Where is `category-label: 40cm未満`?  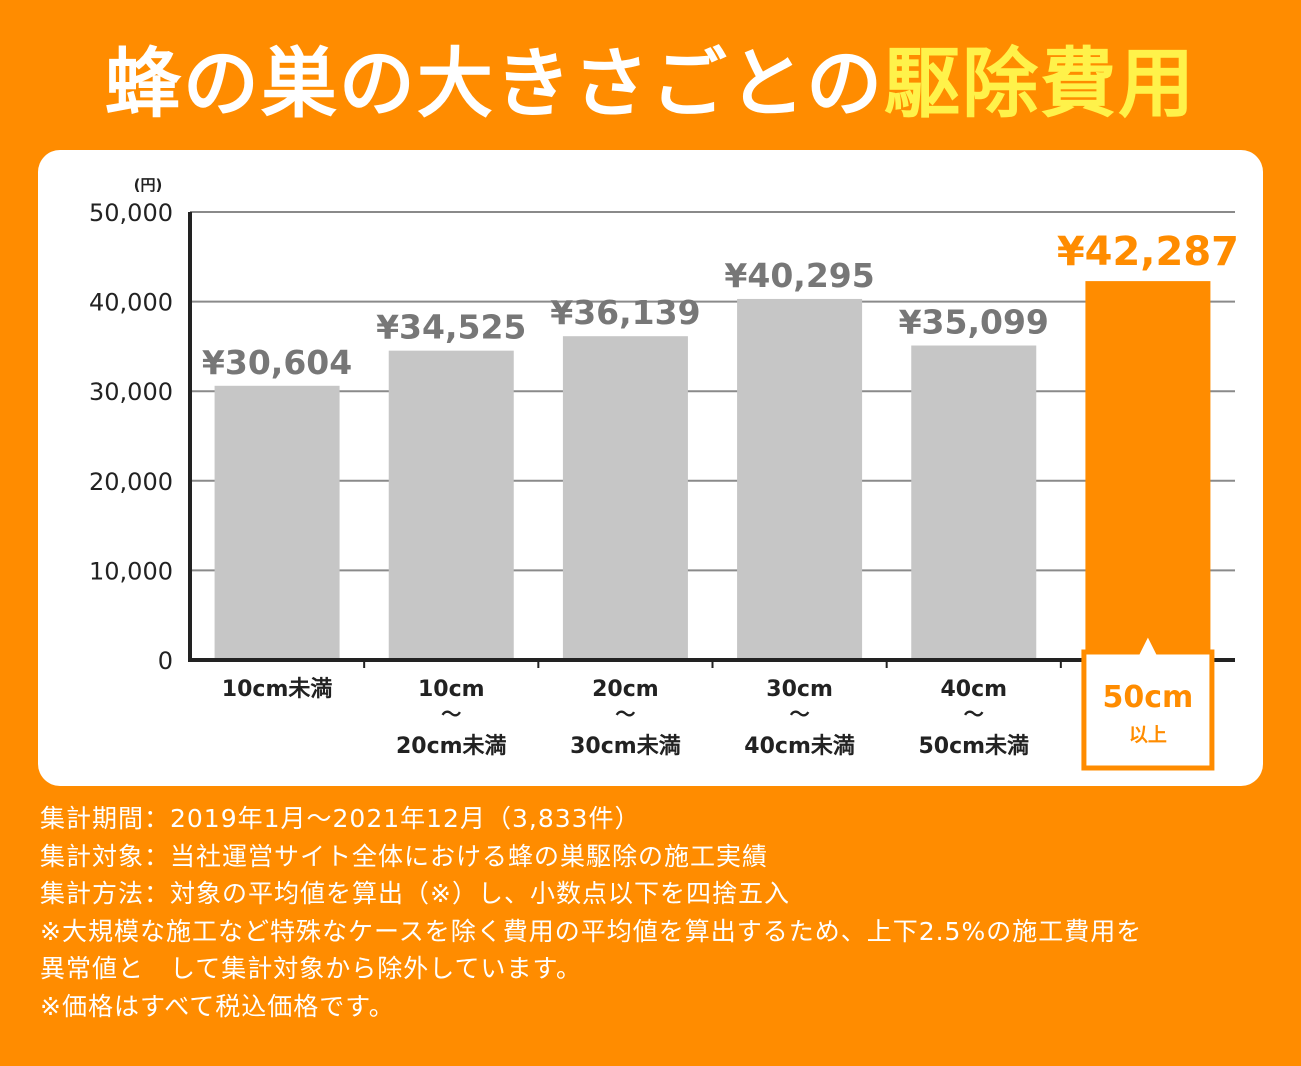
category-label: 40cm未満 is located at coordinates (799, 746).